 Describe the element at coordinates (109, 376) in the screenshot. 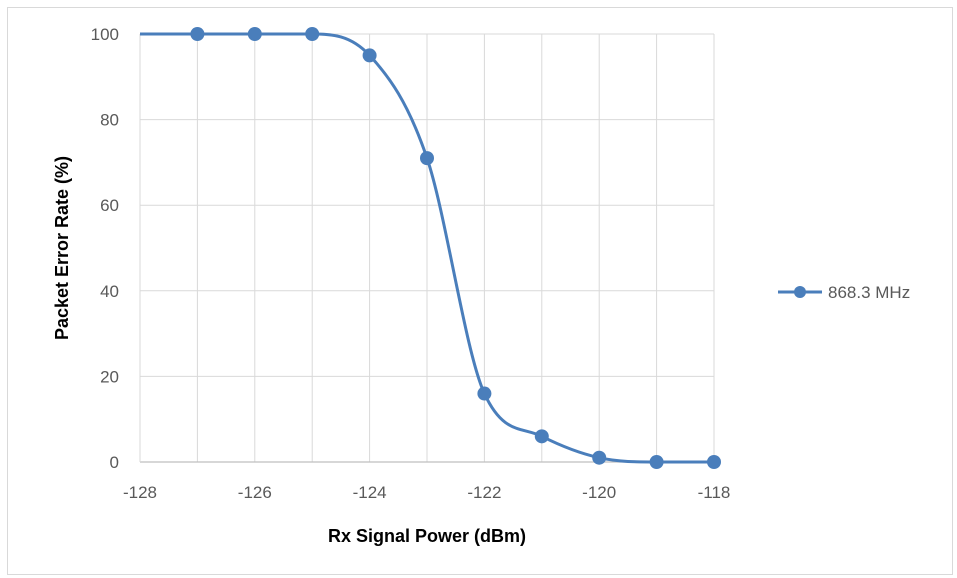

I see `y-tick-label: 20` at that location.